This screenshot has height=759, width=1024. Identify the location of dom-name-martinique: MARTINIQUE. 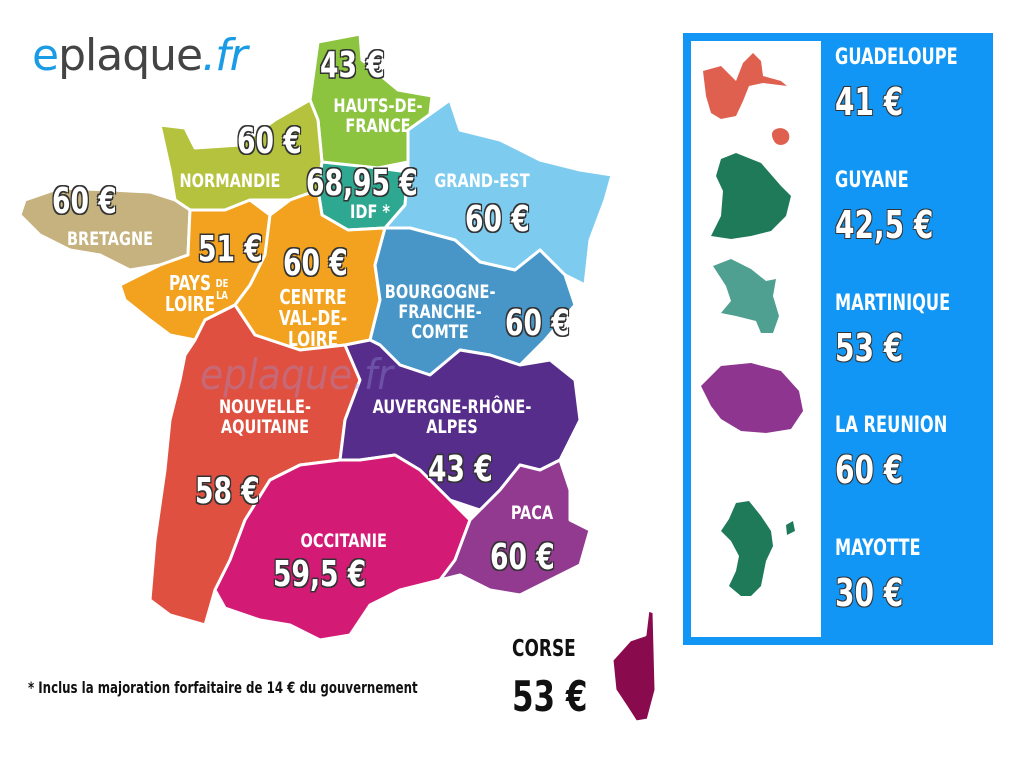
(893, 303).